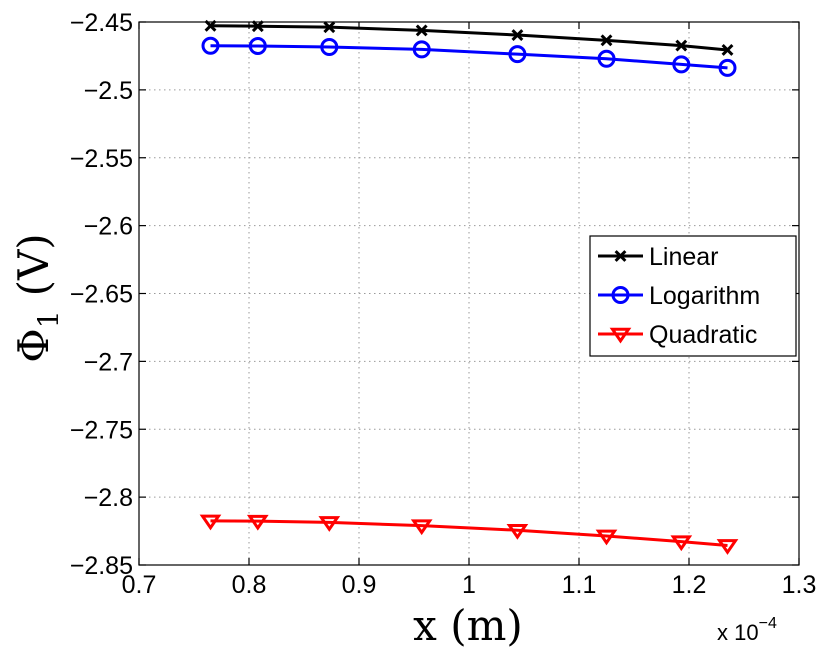 This screenshot has height=654, width=830. I want to click on svg-text:Φ1(V): Φ1 (V), so click(37, 297).